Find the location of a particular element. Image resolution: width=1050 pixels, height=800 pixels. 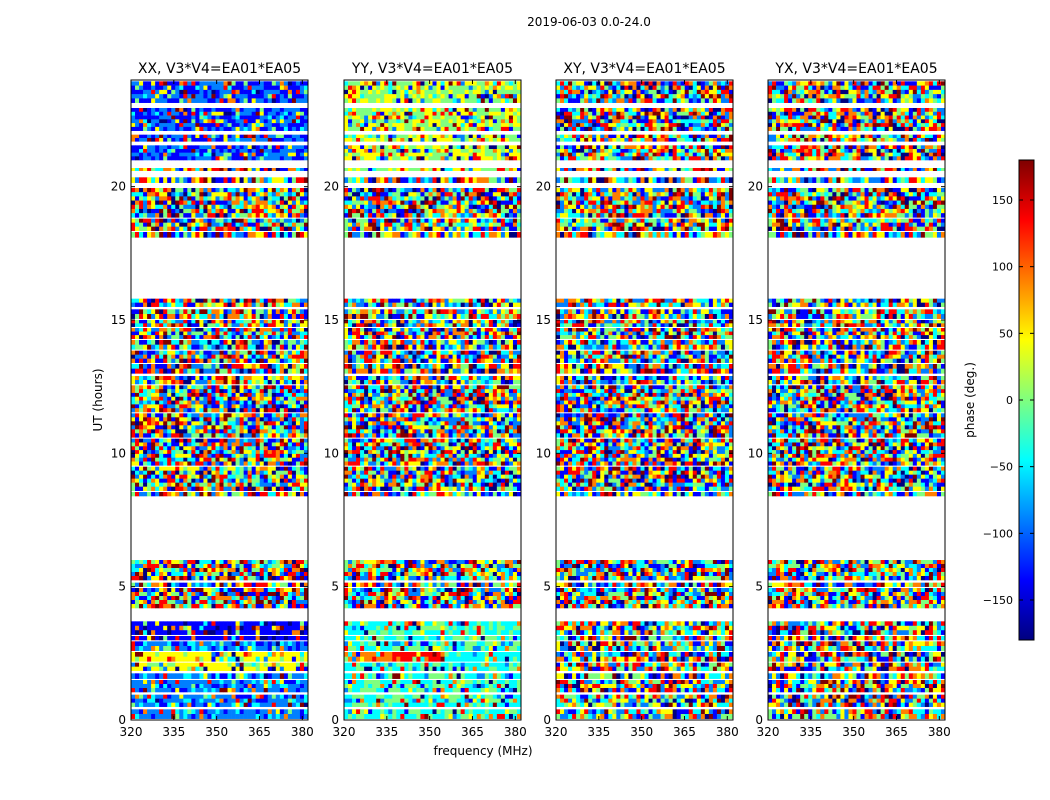

colorbar-tick-label: −50 is located at coordinates (1001, 467).